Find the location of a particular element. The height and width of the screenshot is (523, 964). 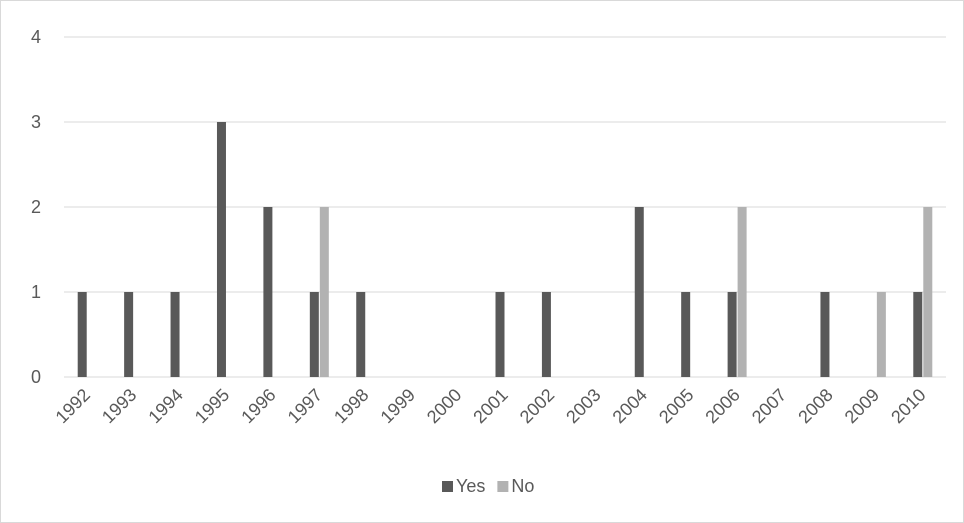

bar-yes-1997 is located at coordinates (314, 334).